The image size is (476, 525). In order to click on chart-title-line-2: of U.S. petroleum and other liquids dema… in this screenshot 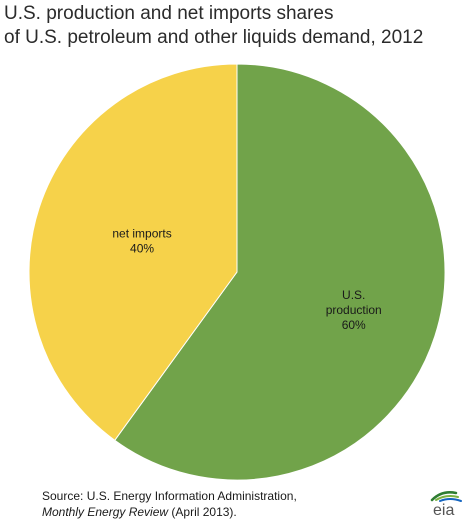, I will do `click(214, 37)`.